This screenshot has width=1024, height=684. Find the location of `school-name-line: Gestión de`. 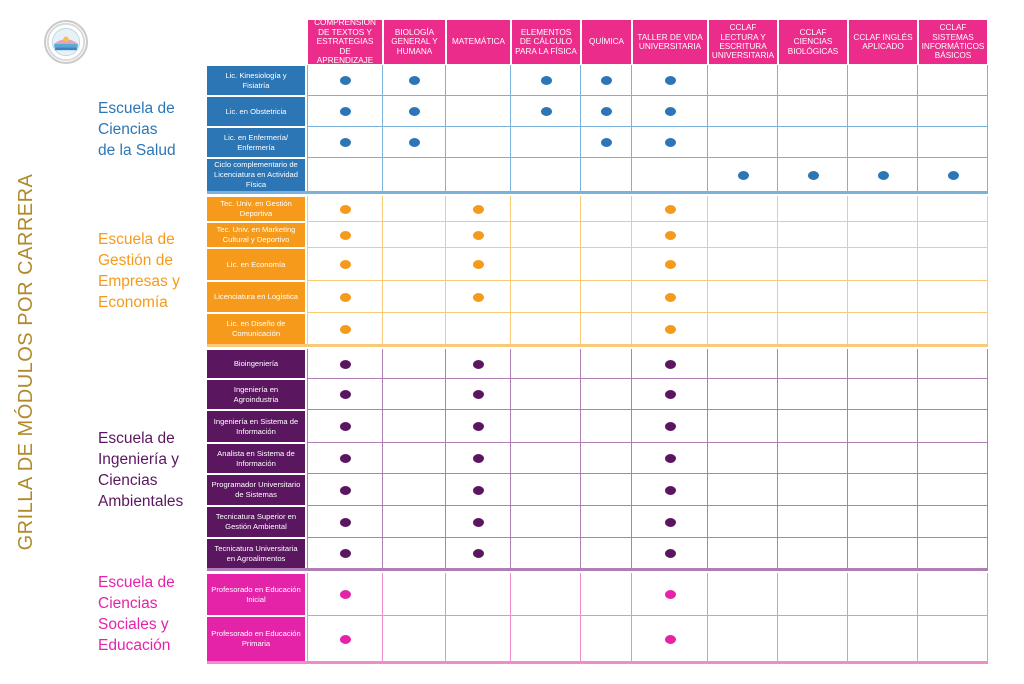

school-name-line: Gestión de is located at coordinates (135, 260).